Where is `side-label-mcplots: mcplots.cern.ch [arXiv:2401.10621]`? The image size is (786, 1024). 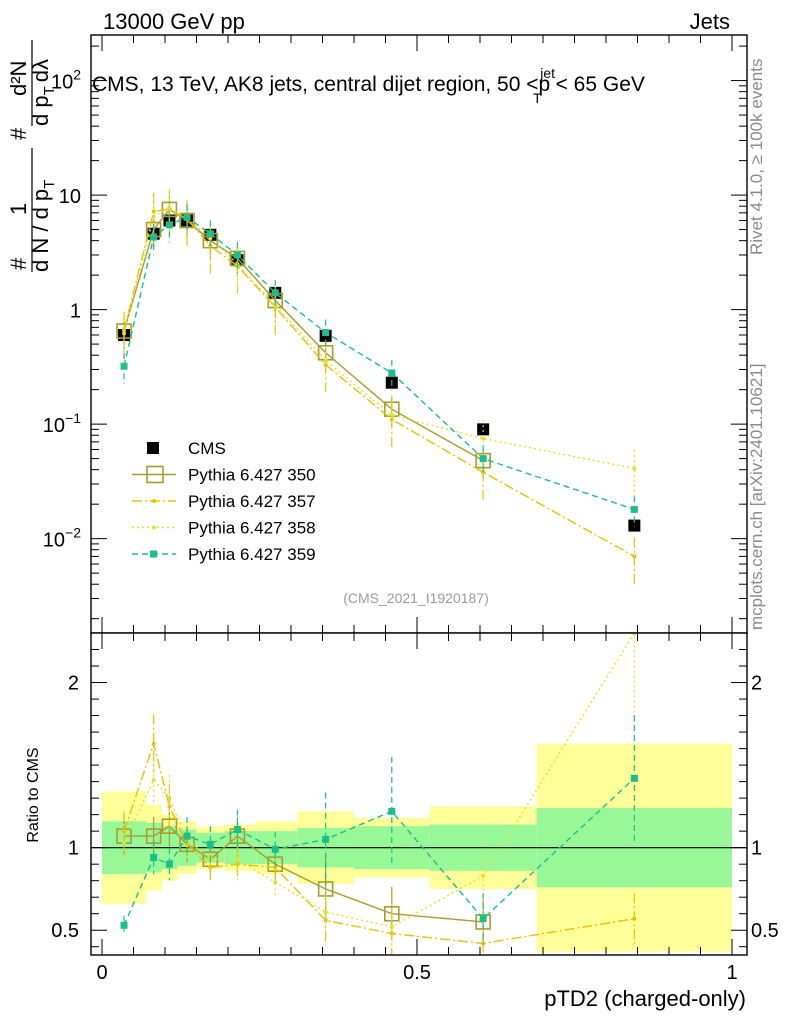 side-label-mcplots: mcplots.cern.ch [arXiv:2401.10621] is located at coordinates (756, 497).